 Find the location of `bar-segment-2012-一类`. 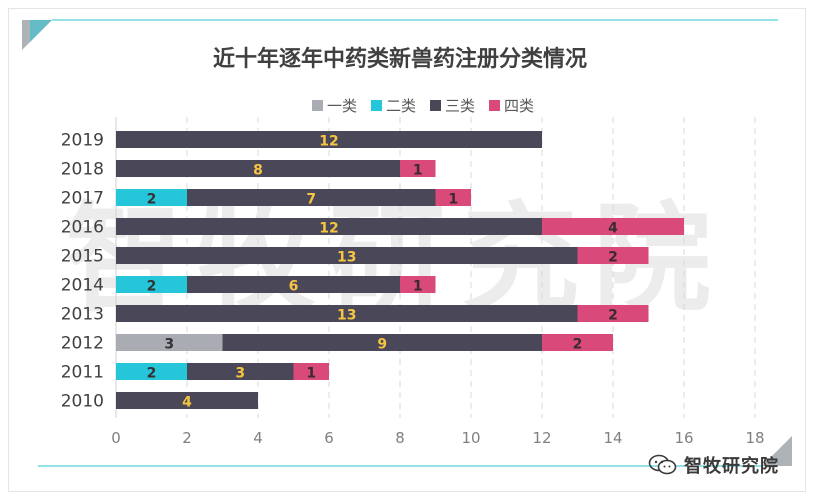

bar-segment-2012-一类 is located at coordinates (169, 342).